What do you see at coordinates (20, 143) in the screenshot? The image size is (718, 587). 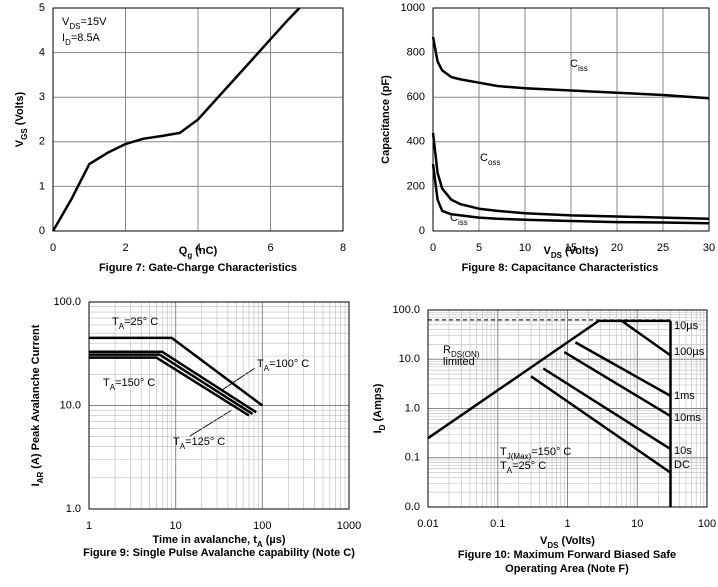 I see `y-axis-label-part: V` at bounding box center [20, 143].